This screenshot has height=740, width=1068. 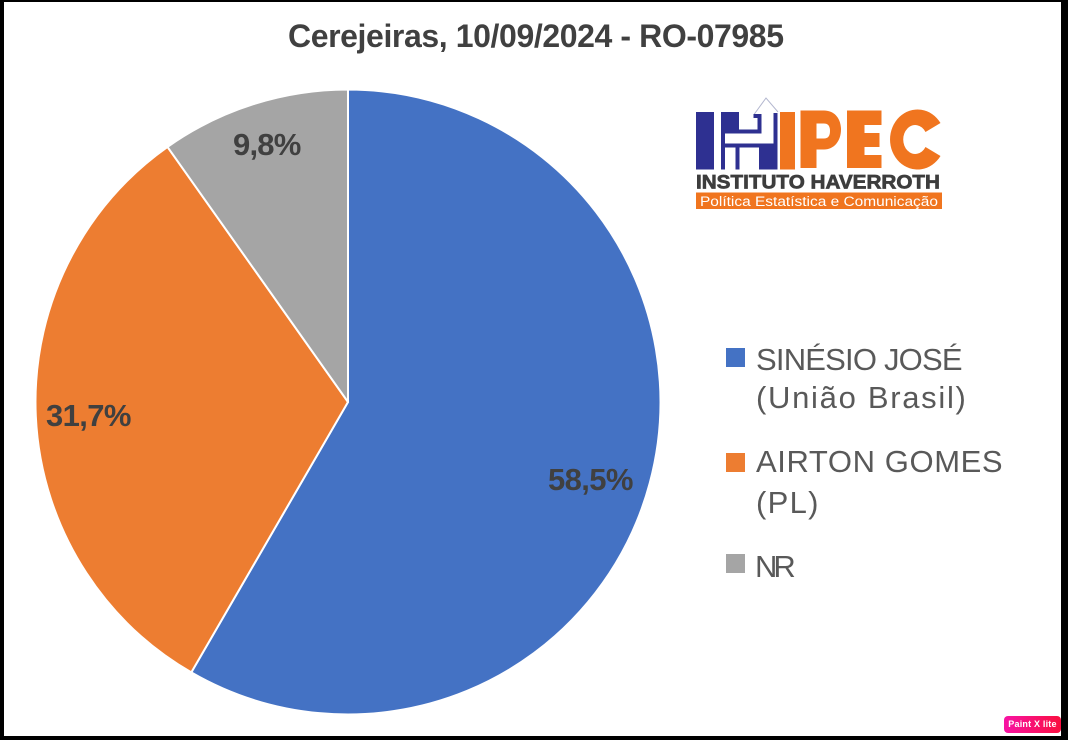 I want to click on svg-text: INSTITUTO HAVERROTH, so click(x=818, y=183).